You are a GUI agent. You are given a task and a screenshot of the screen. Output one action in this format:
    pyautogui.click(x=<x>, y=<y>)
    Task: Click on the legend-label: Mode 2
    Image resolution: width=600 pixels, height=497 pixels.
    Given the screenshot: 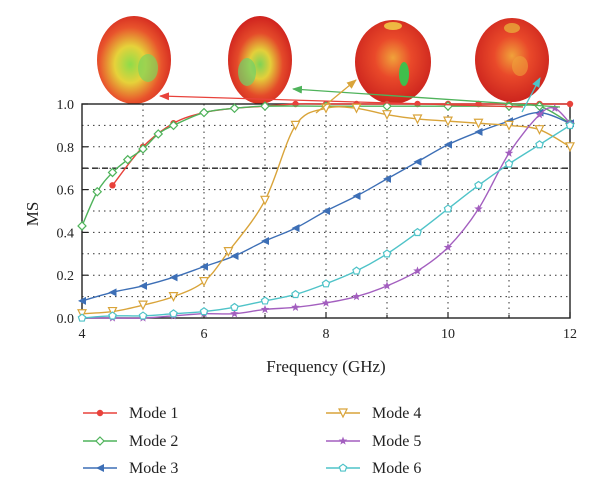 What is the action you would take?
    pyautogui.click(x=153, y=441)
    